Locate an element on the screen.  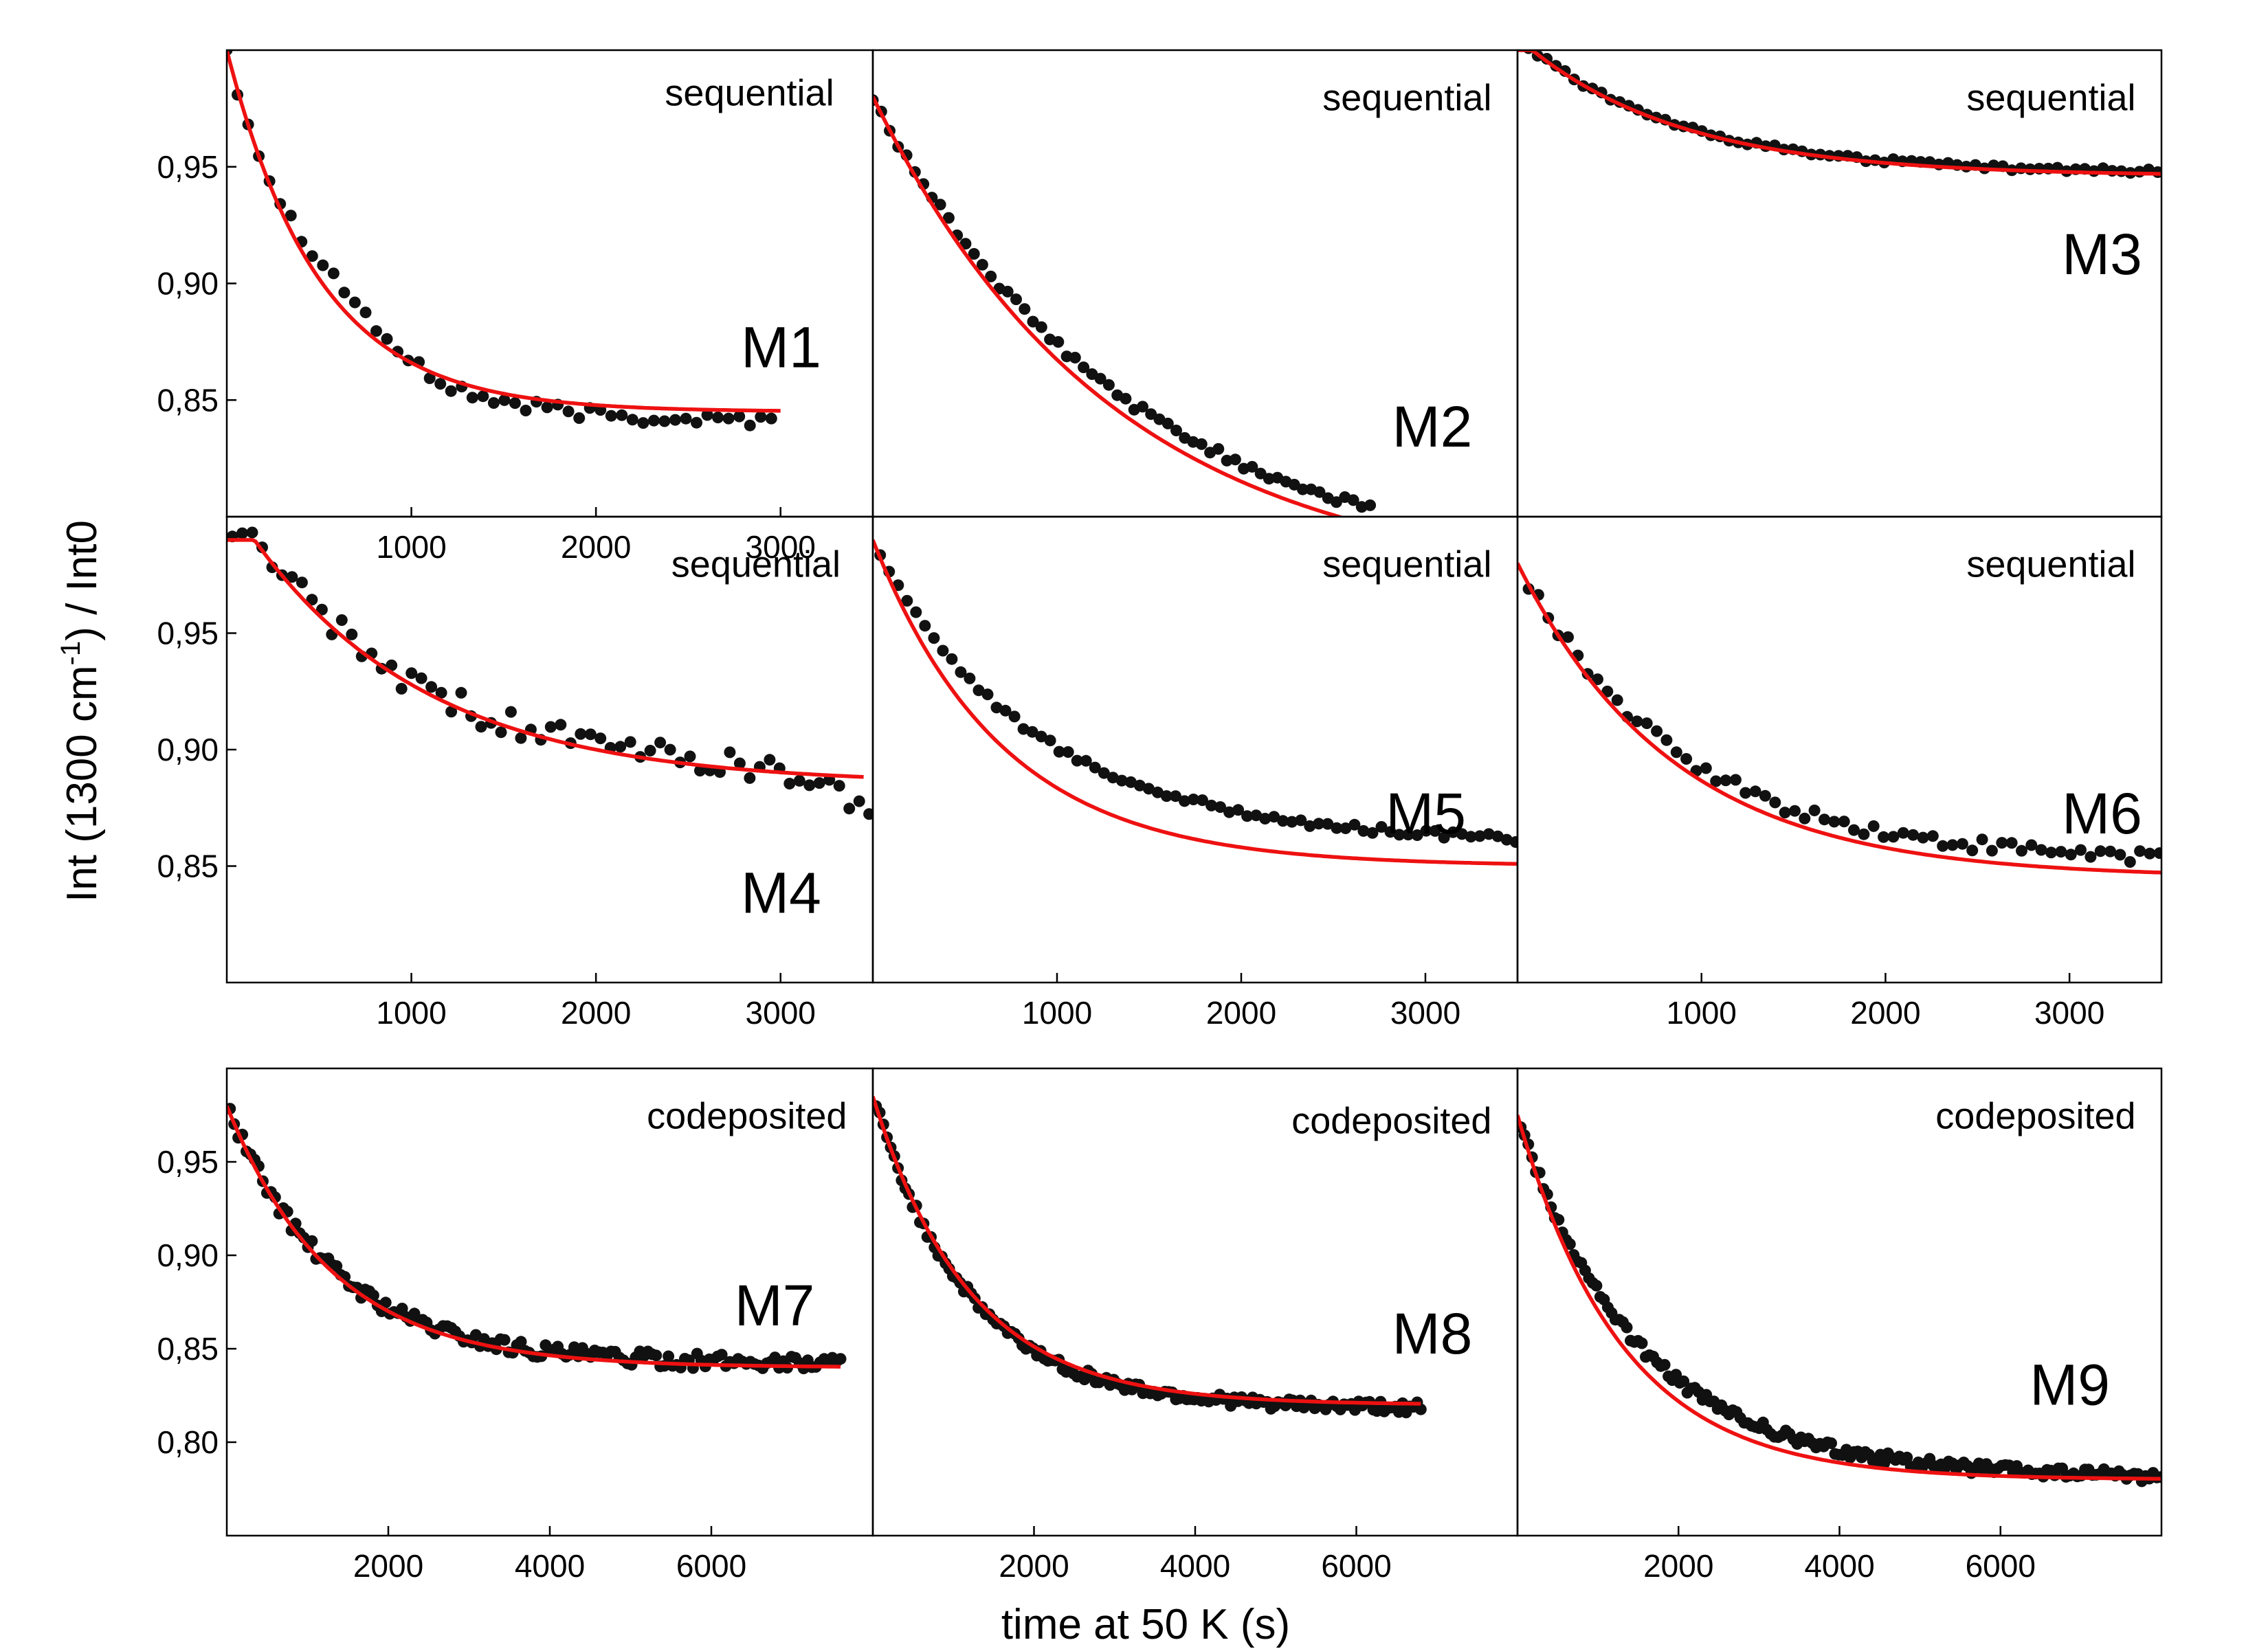
preparation-note: sequential is located at coordinates (2050, 564).